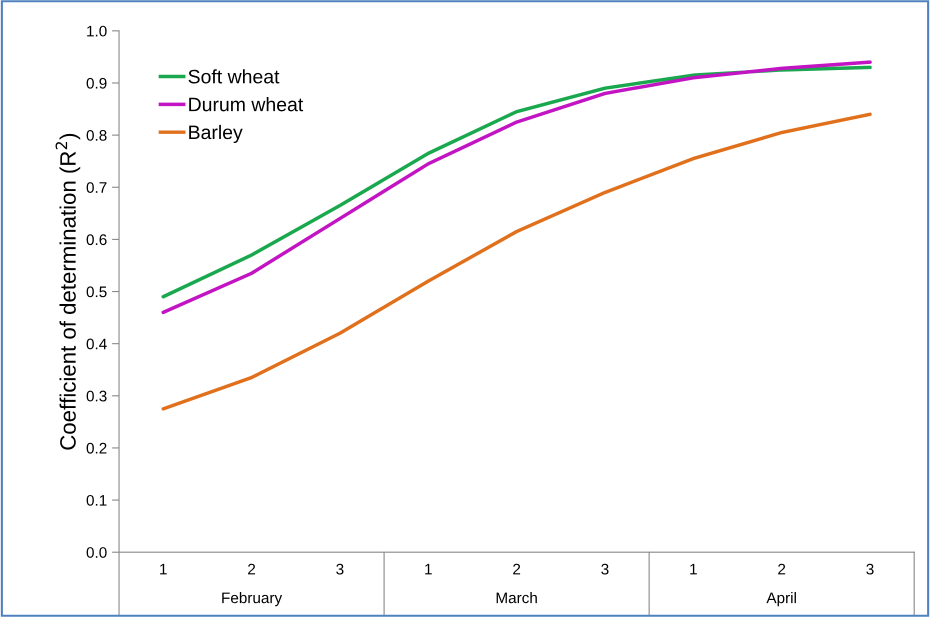 The width and height of the screenshot is (930, 617). What do you see at coordinates (781, 599) in the screenshot?
I see `text: April` at bounding box center [781, 599].